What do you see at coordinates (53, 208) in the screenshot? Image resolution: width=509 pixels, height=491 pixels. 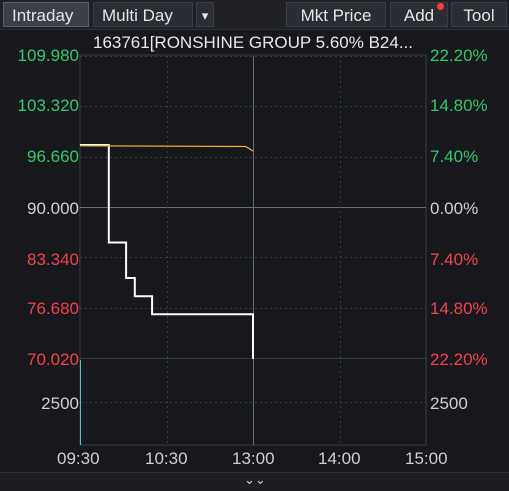 I see `price-tick-3: 90.000` at bounding box center [53, 208].